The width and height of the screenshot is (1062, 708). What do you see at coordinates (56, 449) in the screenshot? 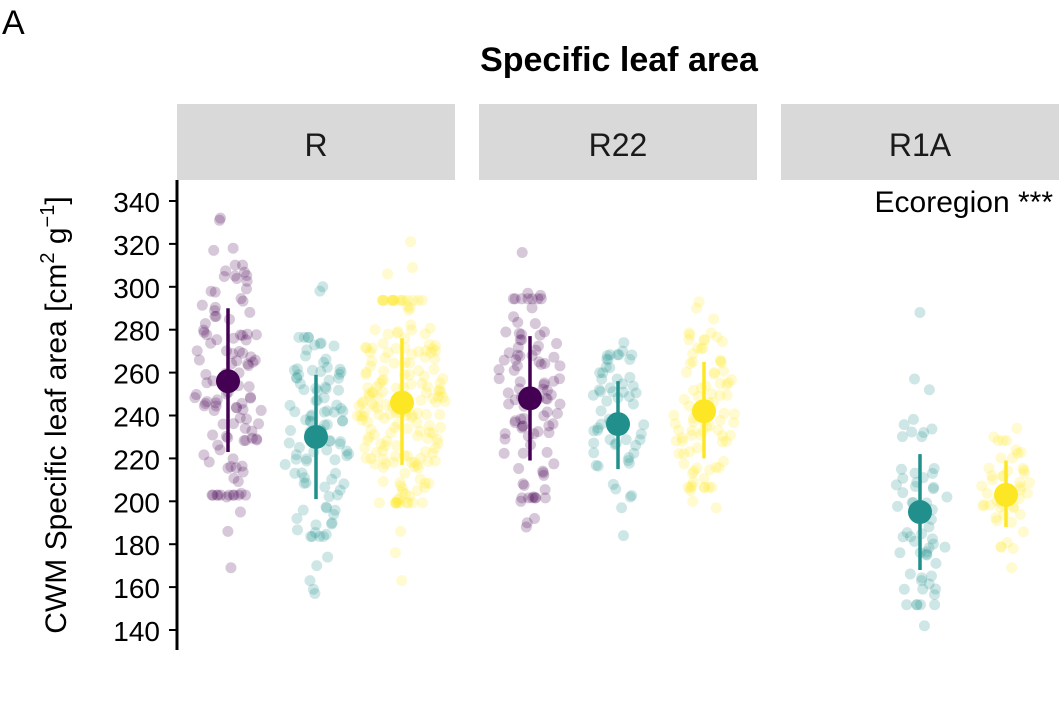
I see `y-axis-label-main: CWM Specific leaf area [cm` at bounding box center [56, 449].